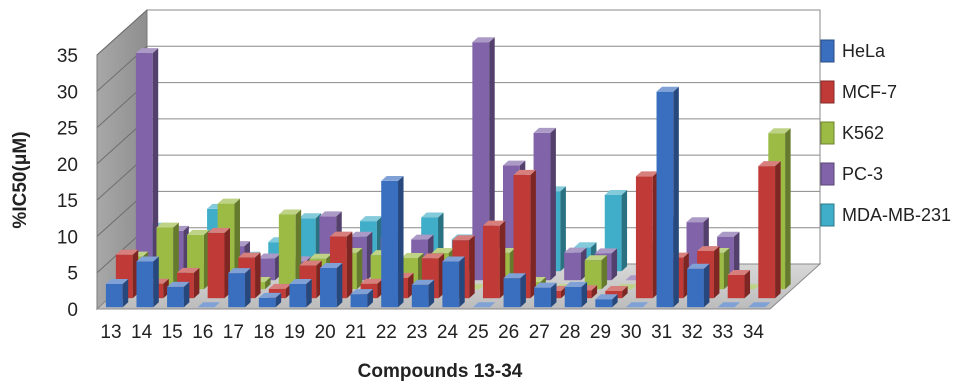  I want to click on y-axis-ticks: 0 5 10 15 20 25 30 35, so click(67, 183).